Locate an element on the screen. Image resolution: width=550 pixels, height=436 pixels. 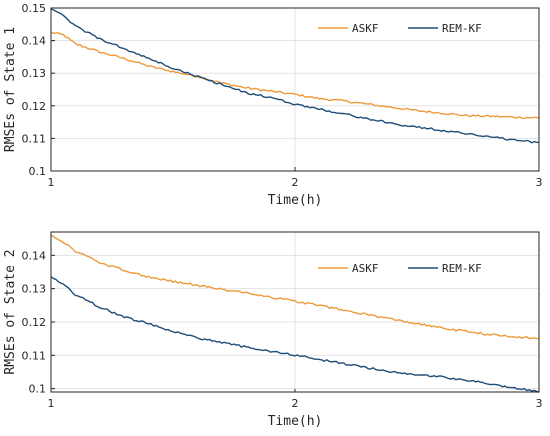
y-tick-label: 0.15 is located at coordinates (34, 8).